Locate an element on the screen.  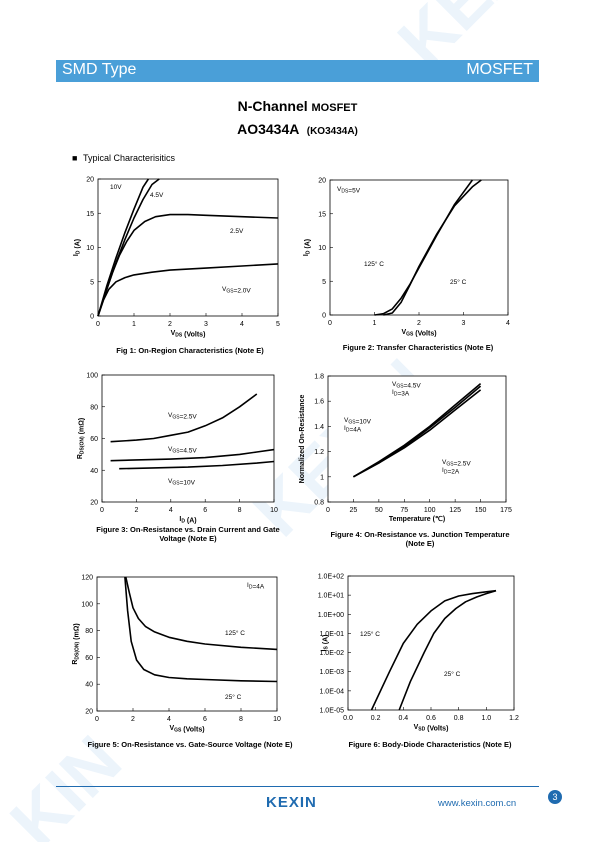
page-title: N-Channel MOSFET is located at coordinates (297, 106).